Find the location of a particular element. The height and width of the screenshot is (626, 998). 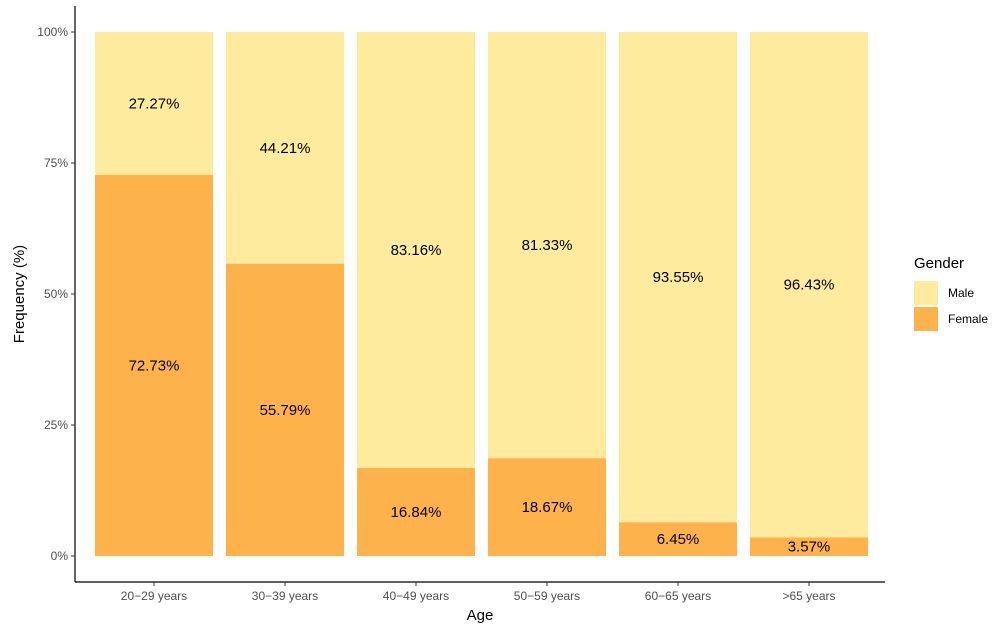

data-label-male-40-49-years: 83.16% is located at coordinates (416, 250).